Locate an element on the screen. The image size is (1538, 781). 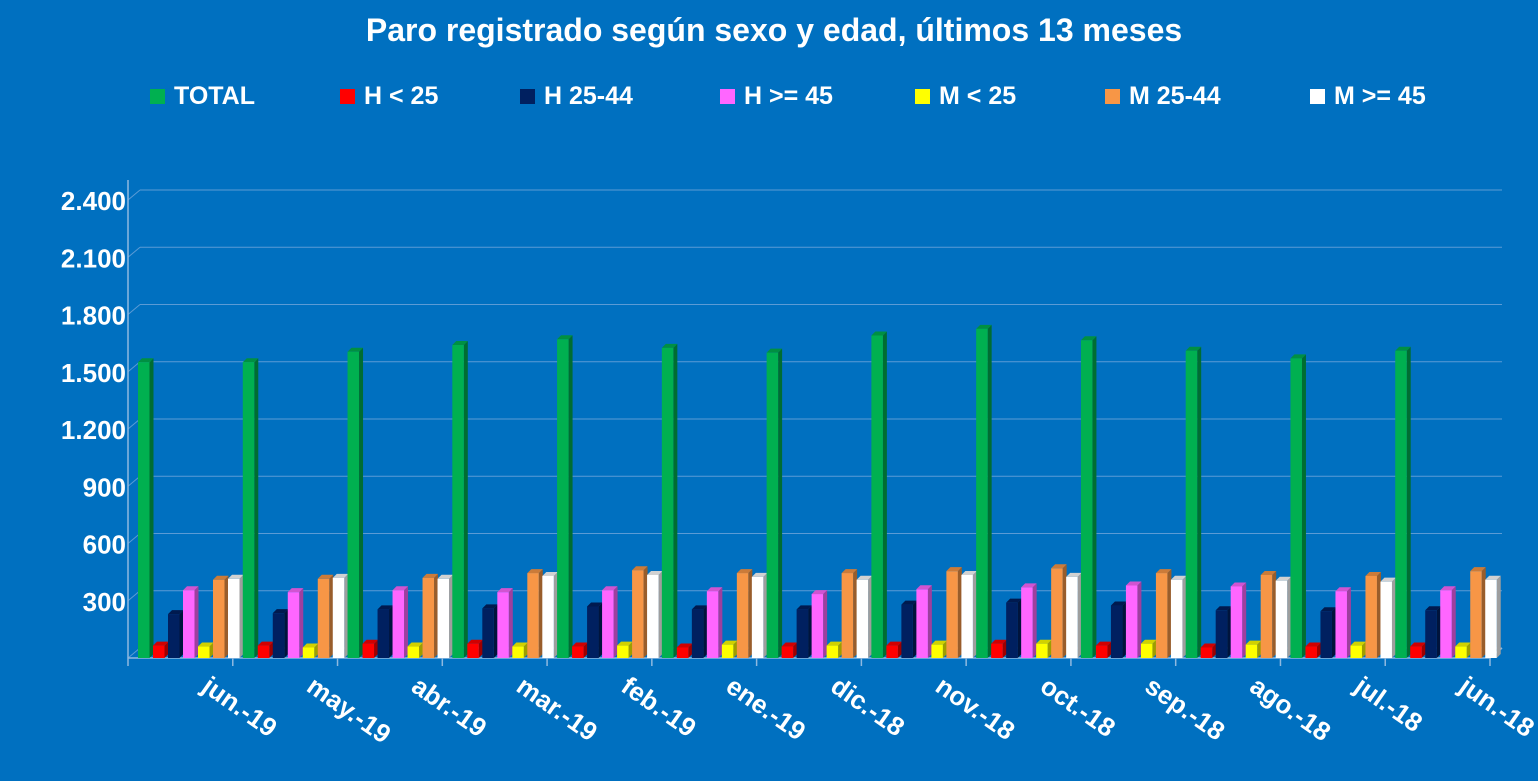
y-tick-label: 1.500 is located at coordinates (93, 373).